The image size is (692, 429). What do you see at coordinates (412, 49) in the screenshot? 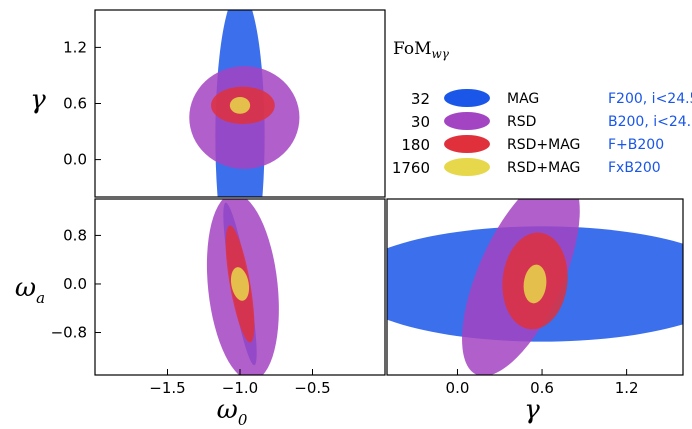
I see `legend-title-main: FoM` at bounding box center [412, 49].